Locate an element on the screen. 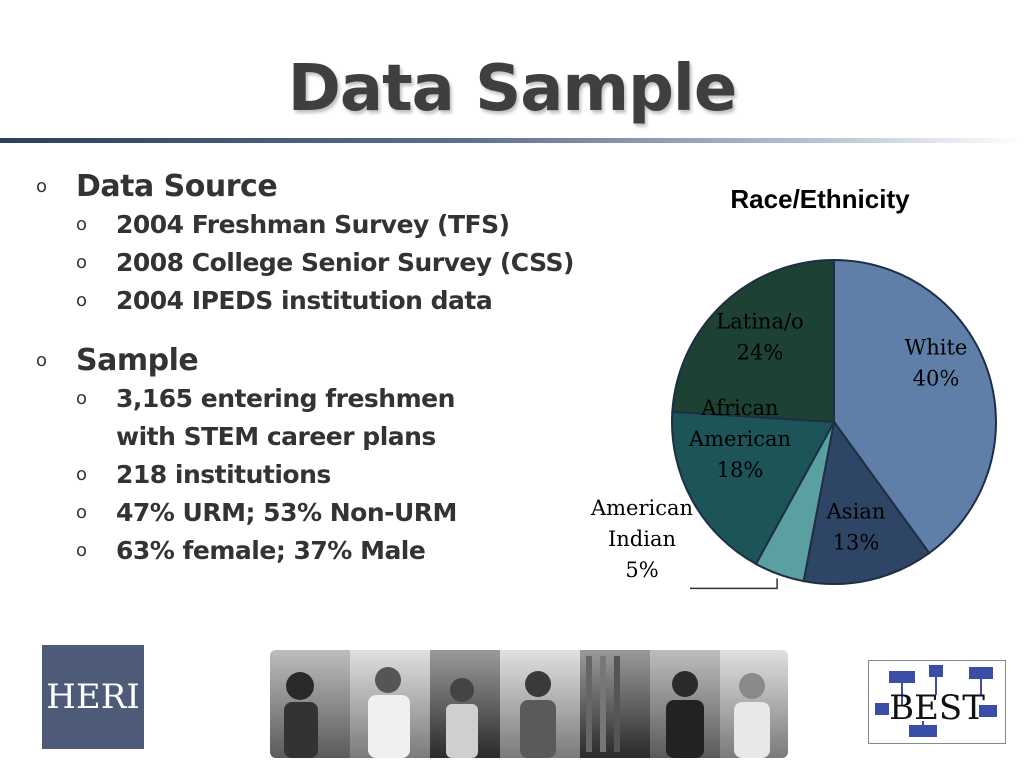 This screenshot has width=1024, height=768. heri-logo-text: HERI is located at coordinates (93, 697).